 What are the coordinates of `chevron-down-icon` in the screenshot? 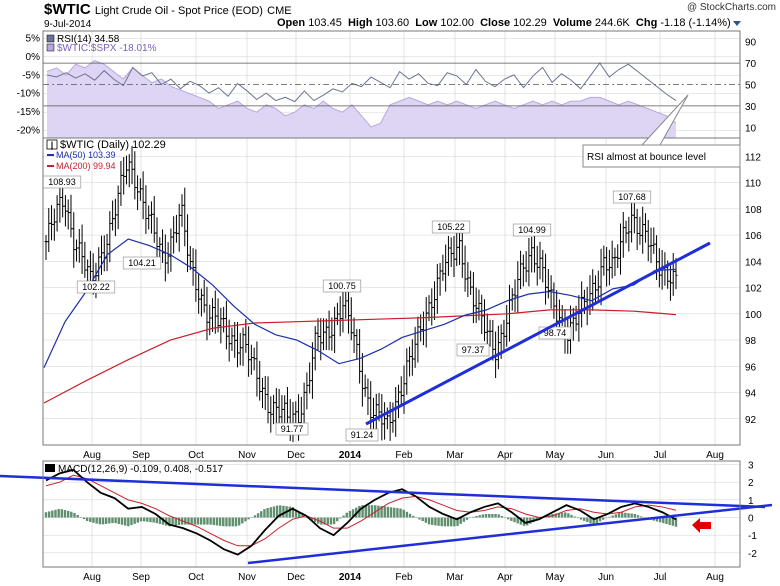 It's located at (736, 23).